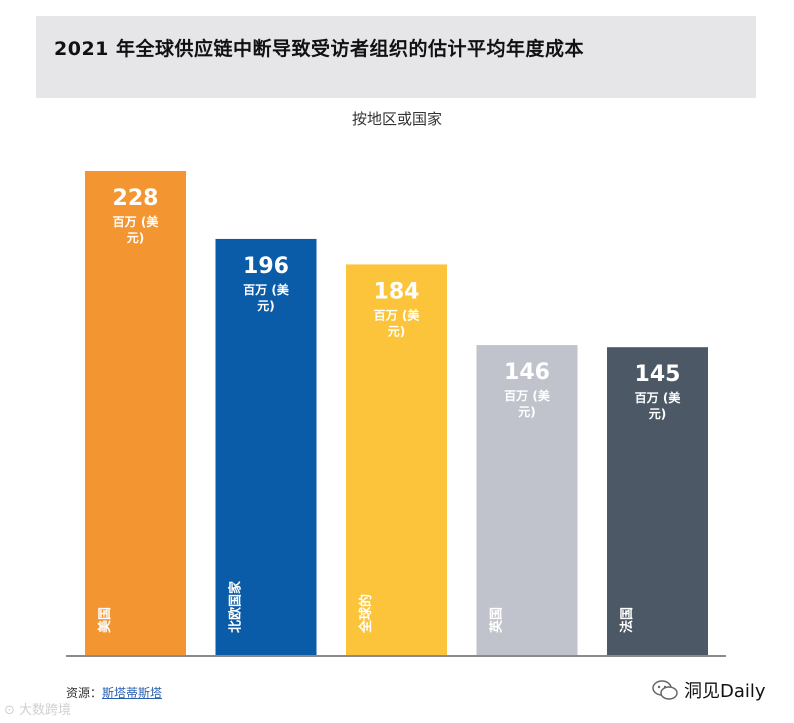 The width and height of the screenshot is (794, 723). I want to click on bar-value-label: 145, so click(658, 374).